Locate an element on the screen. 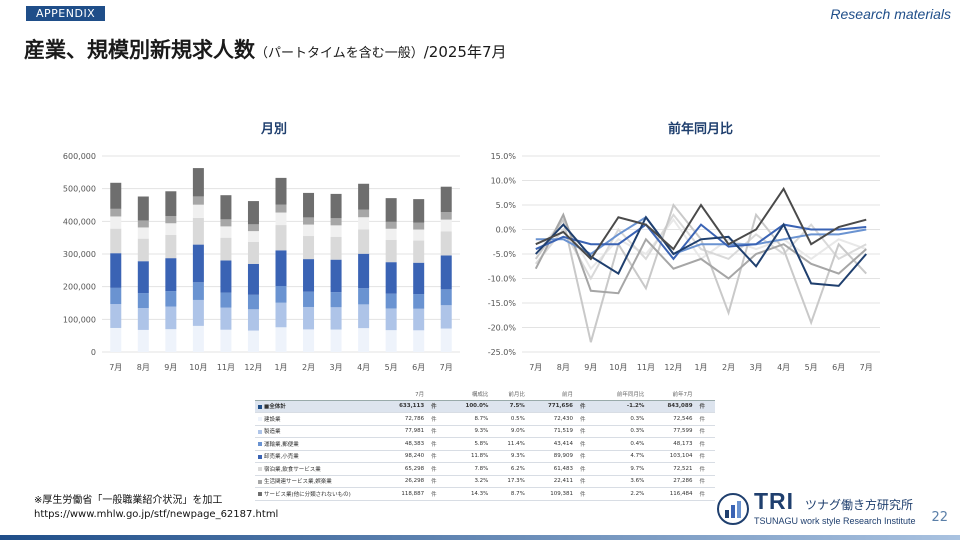 This screenshot has height=540, width=960. row-label-text: 宿泊業,飲食サービス業 is located at coordinates (292, 469).